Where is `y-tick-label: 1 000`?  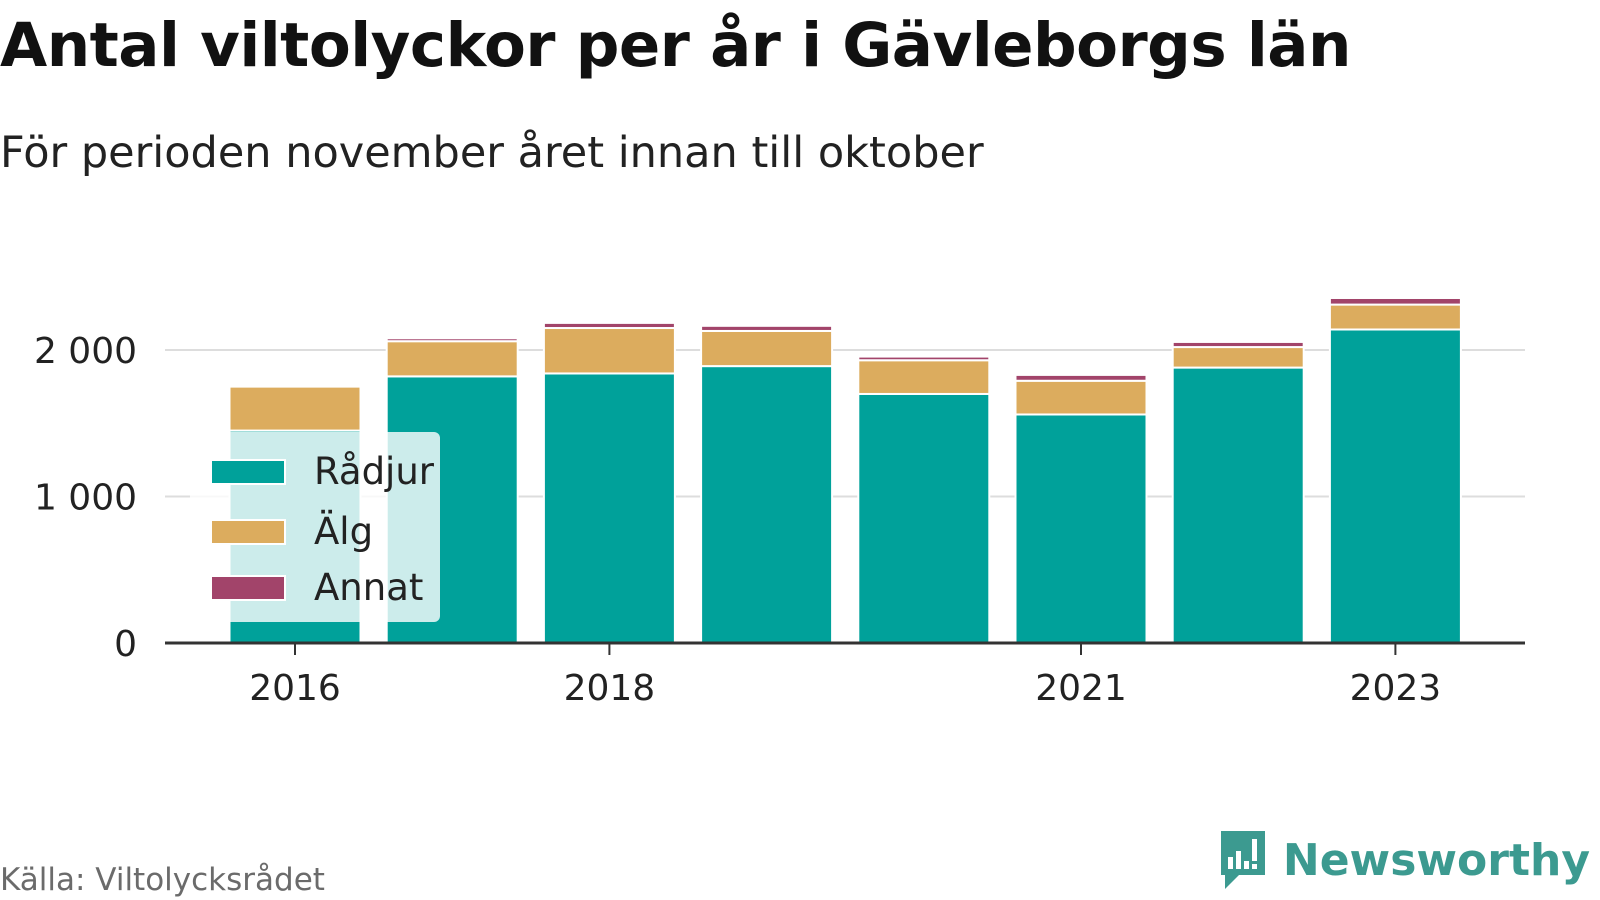
y-tick-label: 1 000 is located at coordinates (85, 498).